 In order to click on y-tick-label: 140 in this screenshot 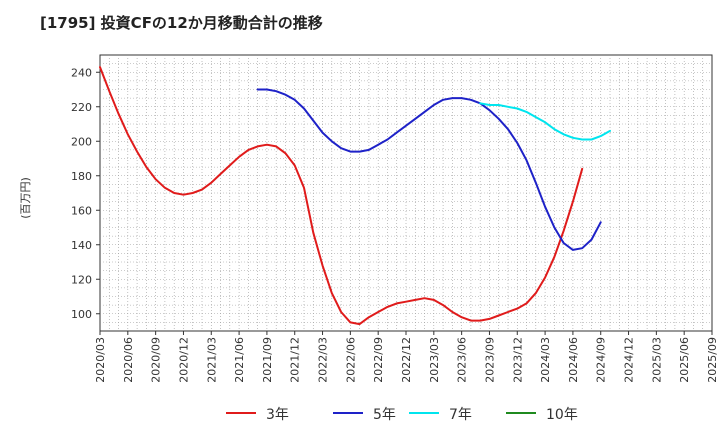, I will do `click(81, 245)`.